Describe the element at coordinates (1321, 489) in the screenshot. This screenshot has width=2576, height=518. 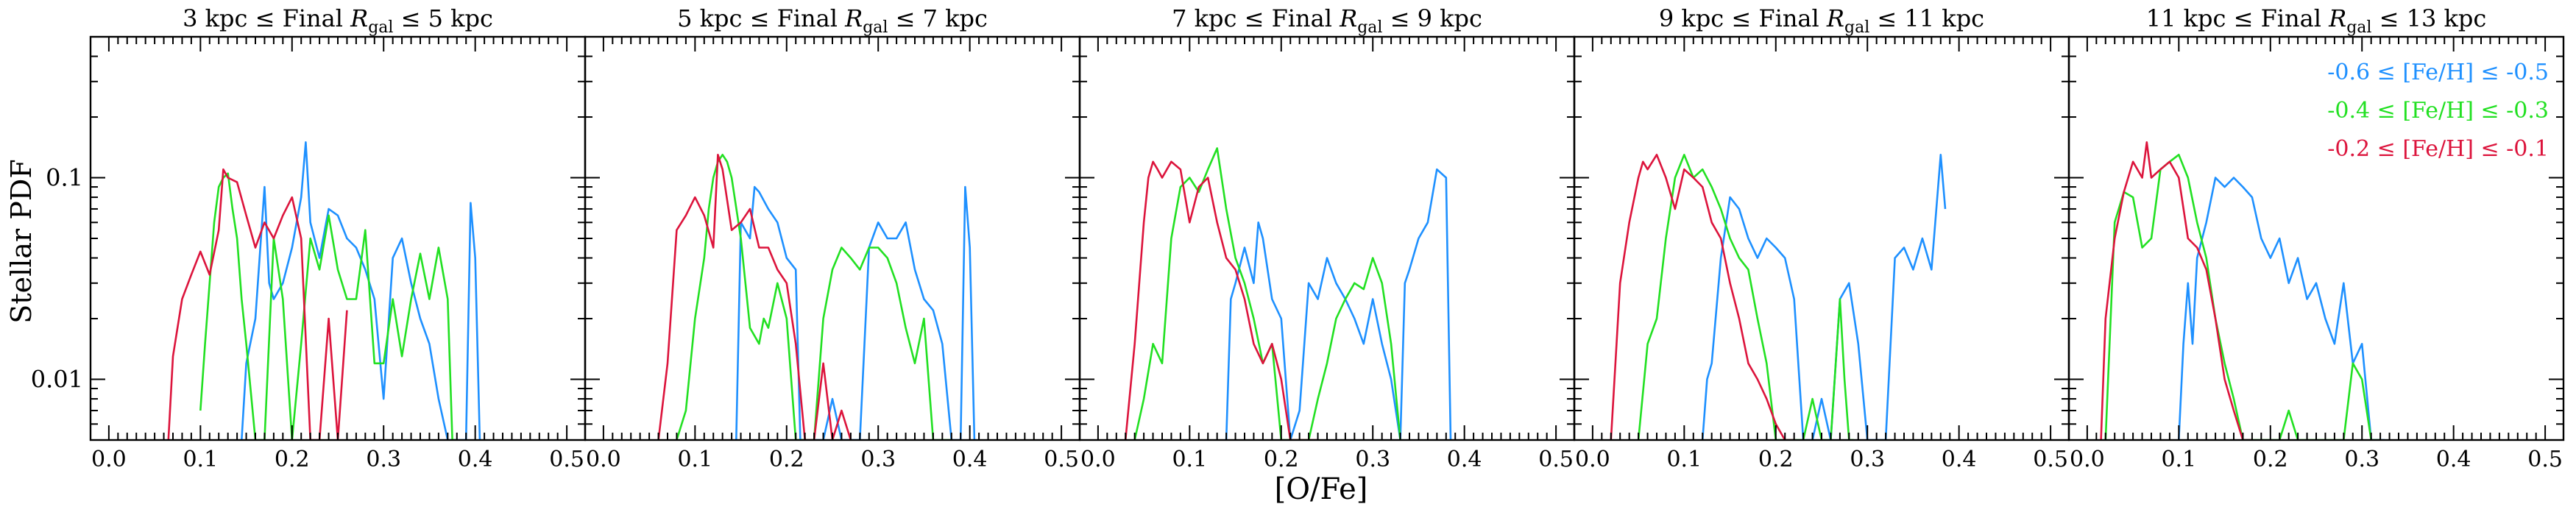
I see `x-axis-label: [O/Fe]` at that location.